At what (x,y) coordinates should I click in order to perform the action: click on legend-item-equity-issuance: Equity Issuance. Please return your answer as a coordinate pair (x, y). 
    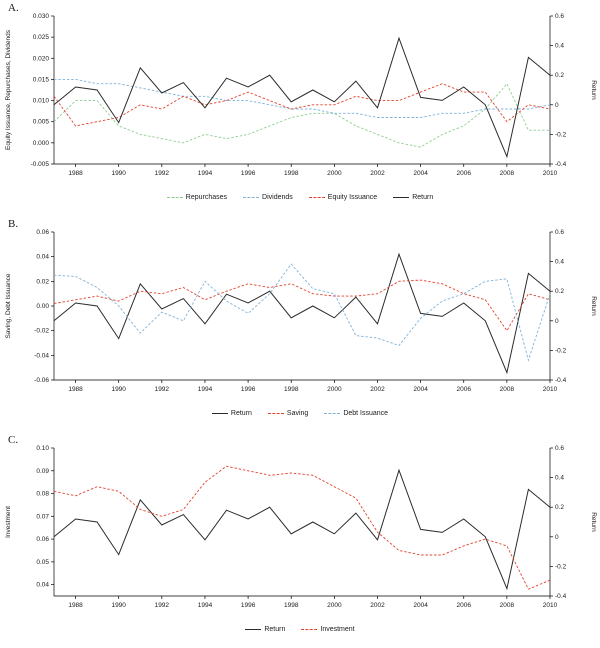
    Looking at the image, I should click on (343, 197).